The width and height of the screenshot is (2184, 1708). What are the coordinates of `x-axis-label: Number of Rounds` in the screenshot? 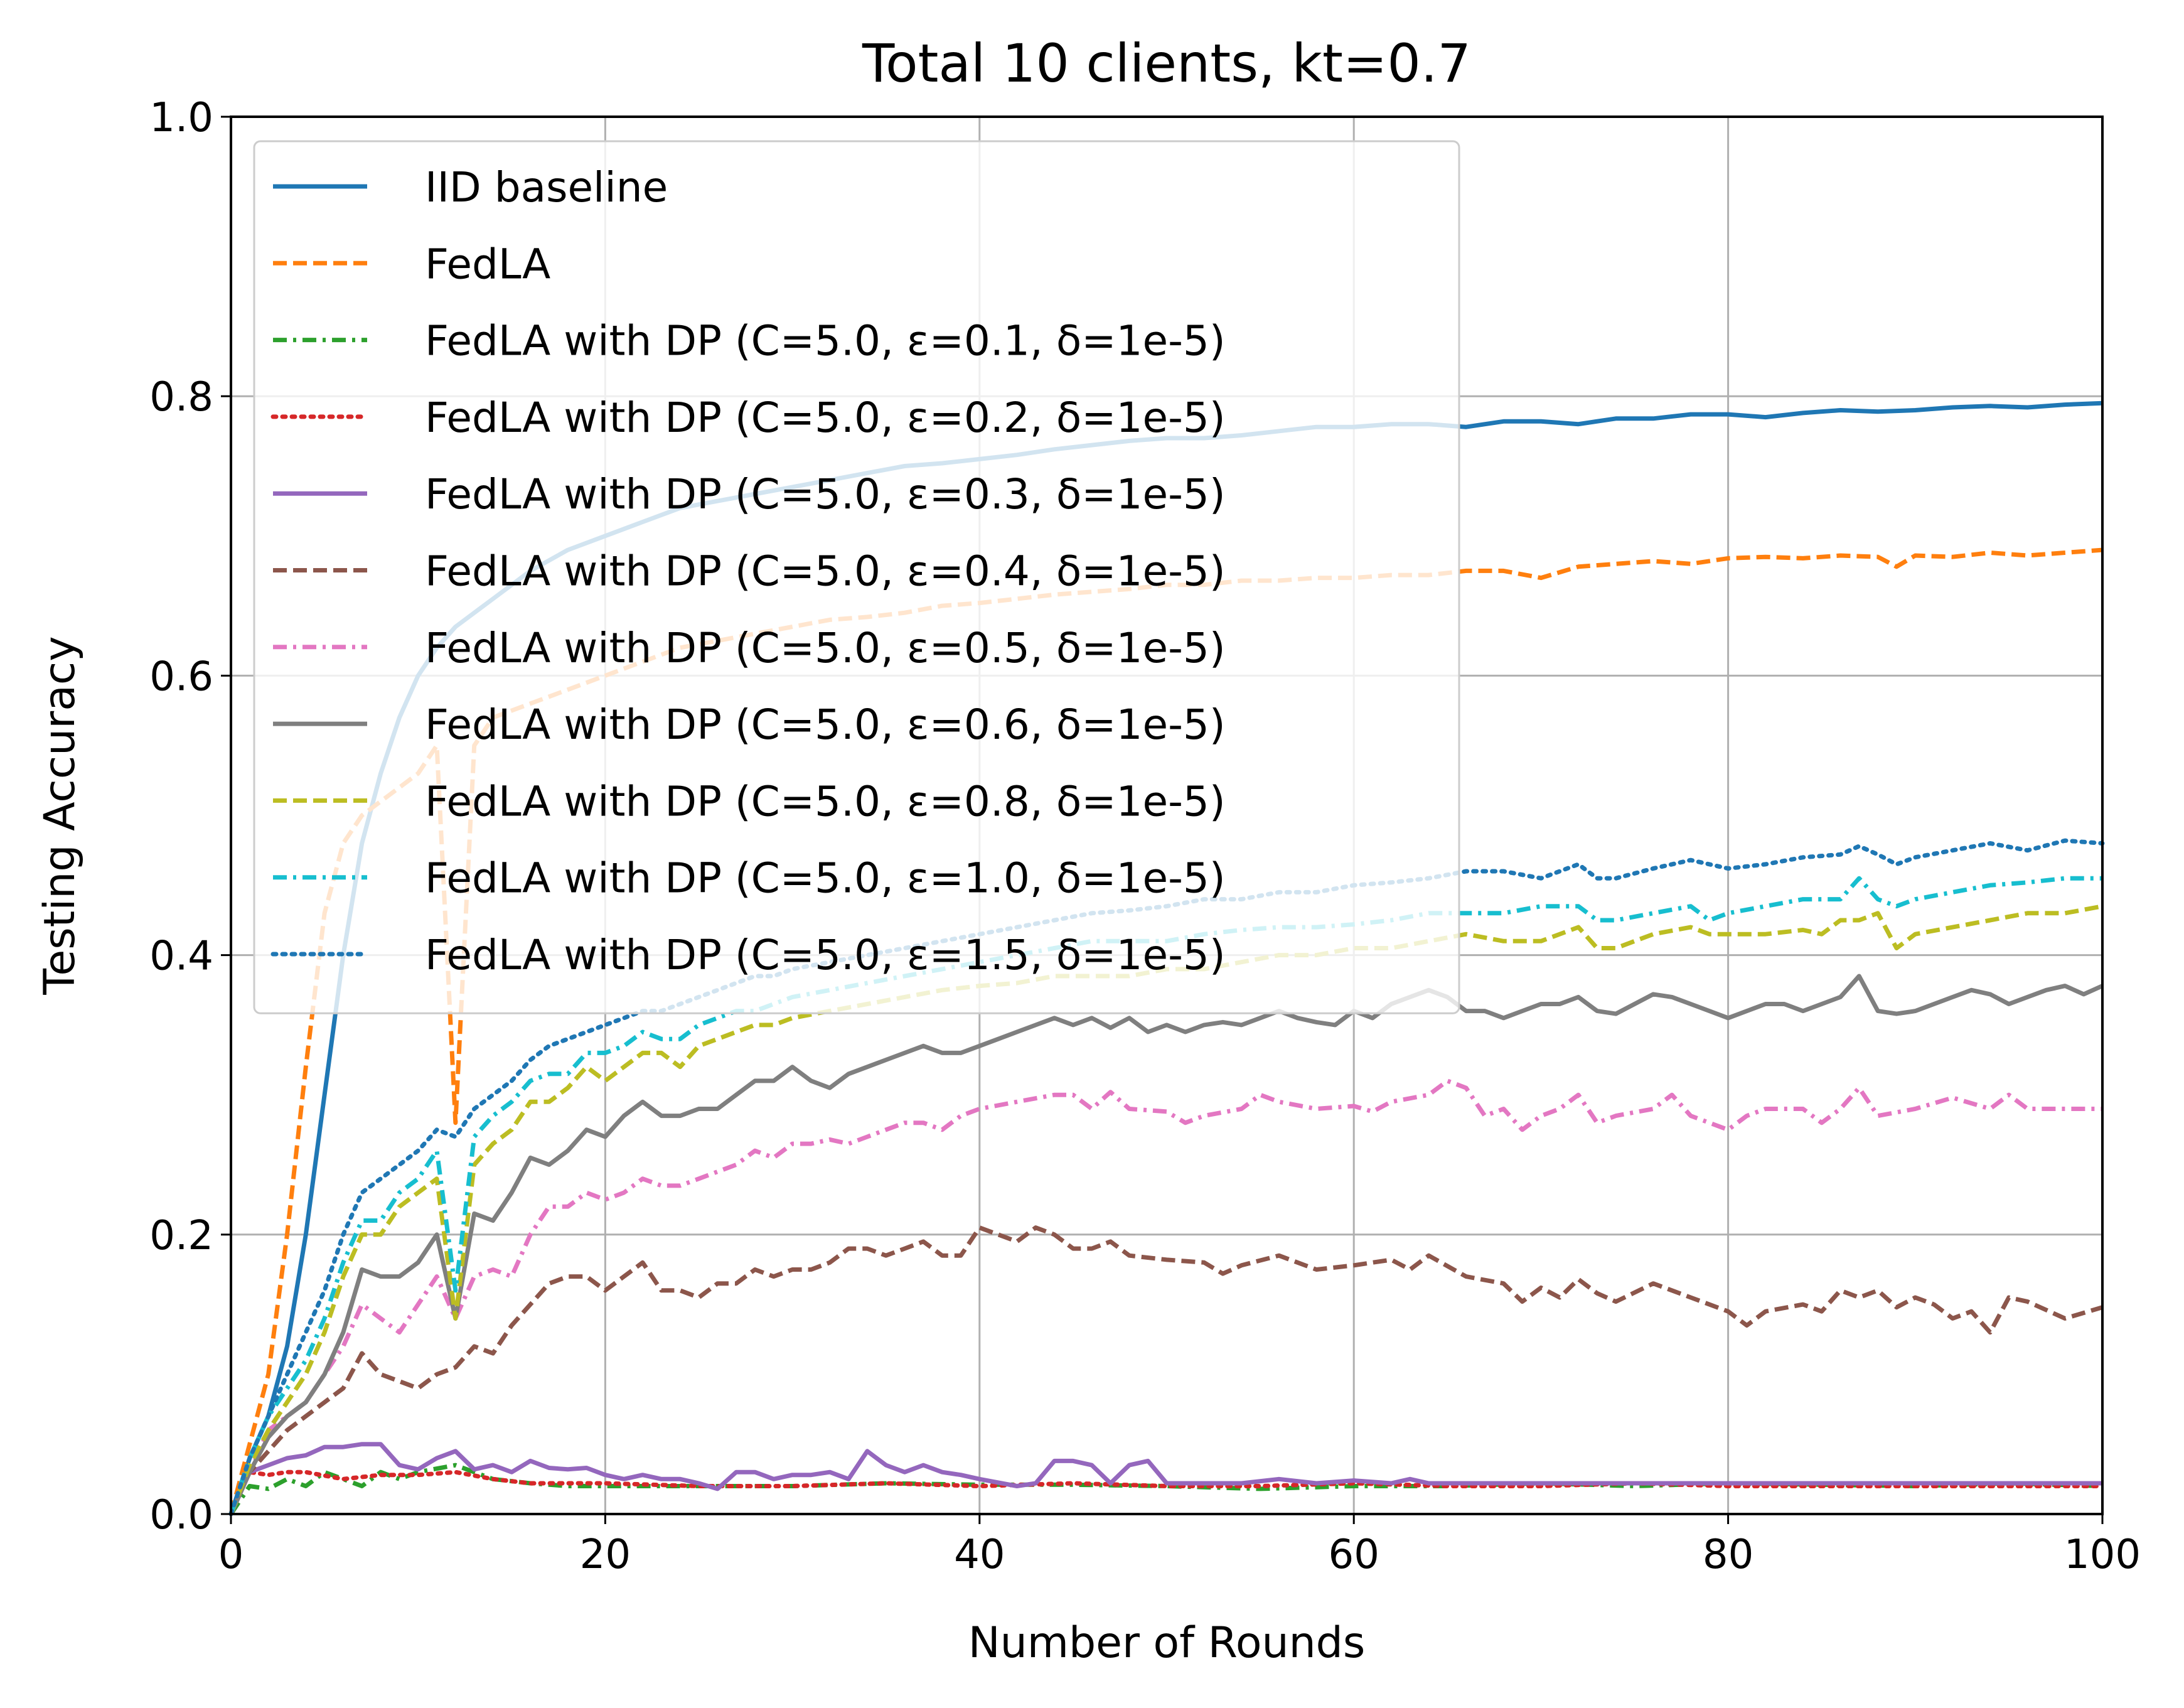 It's located at (1167, 1643).